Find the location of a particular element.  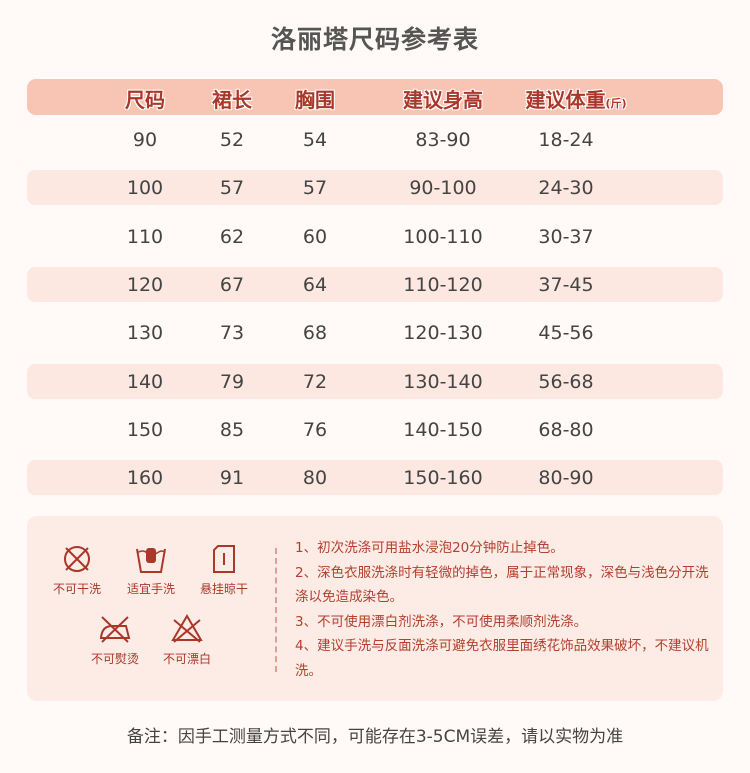

table-cell: 79 is located at coordinates (232, 381).